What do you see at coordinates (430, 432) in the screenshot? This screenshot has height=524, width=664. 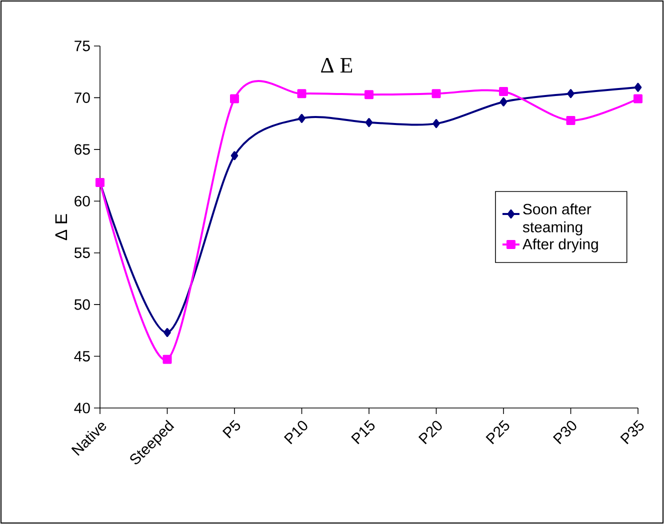 I see `x-tick-label: P20` at bounding box center [430, 432].